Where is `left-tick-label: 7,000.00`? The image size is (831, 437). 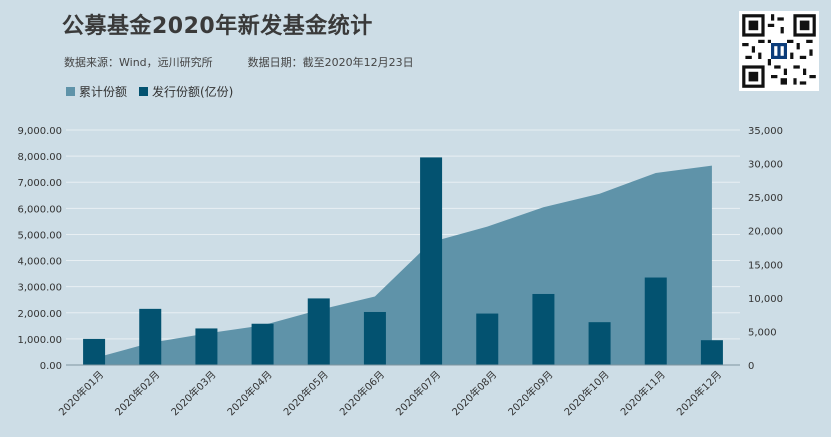
left-tick-label: 7,000.00 is located at coordinates (39, 183).